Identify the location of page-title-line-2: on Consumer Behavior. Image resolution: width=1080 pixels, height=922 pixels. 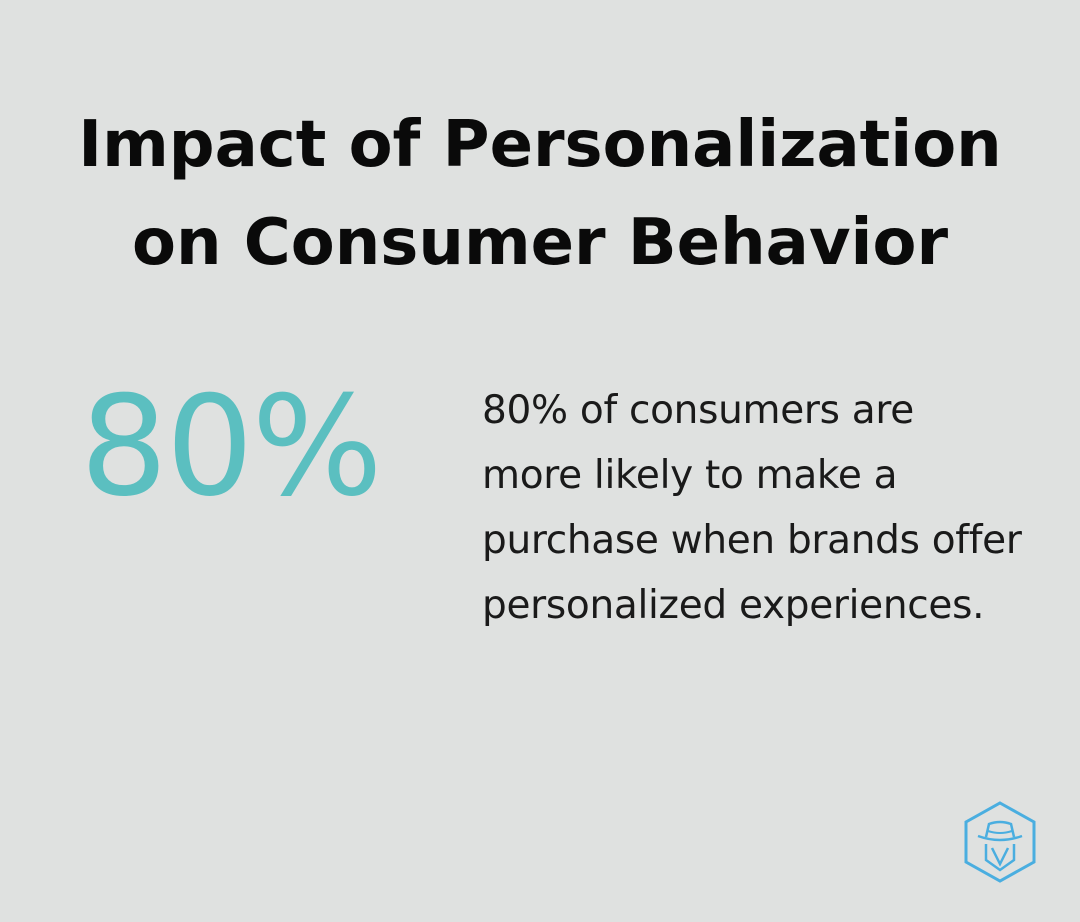
(540, 243).